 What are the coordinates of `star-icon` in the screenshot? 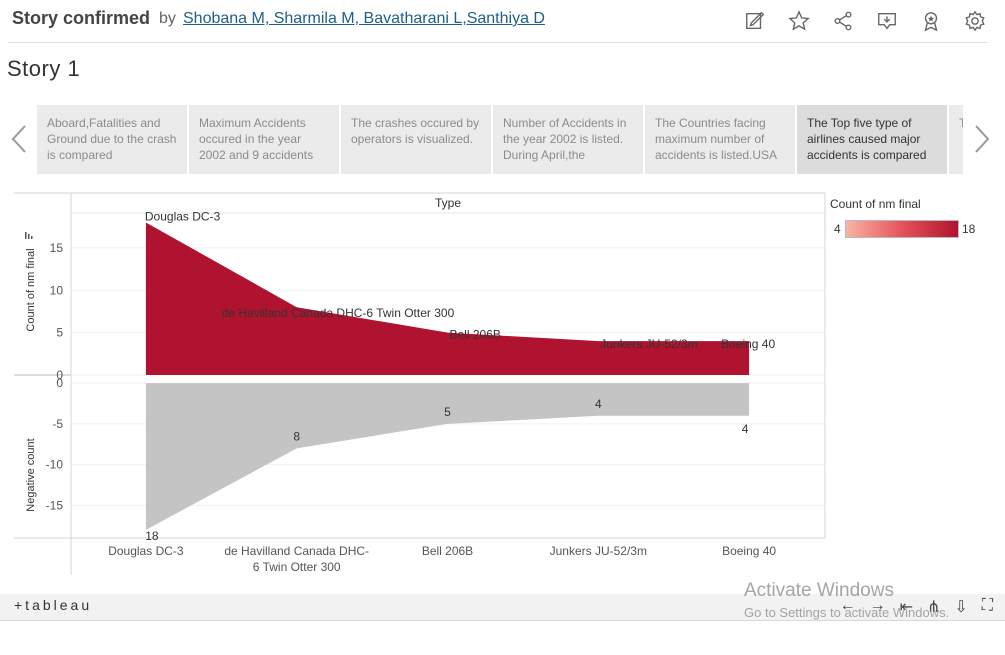 It's located at (799, 21).